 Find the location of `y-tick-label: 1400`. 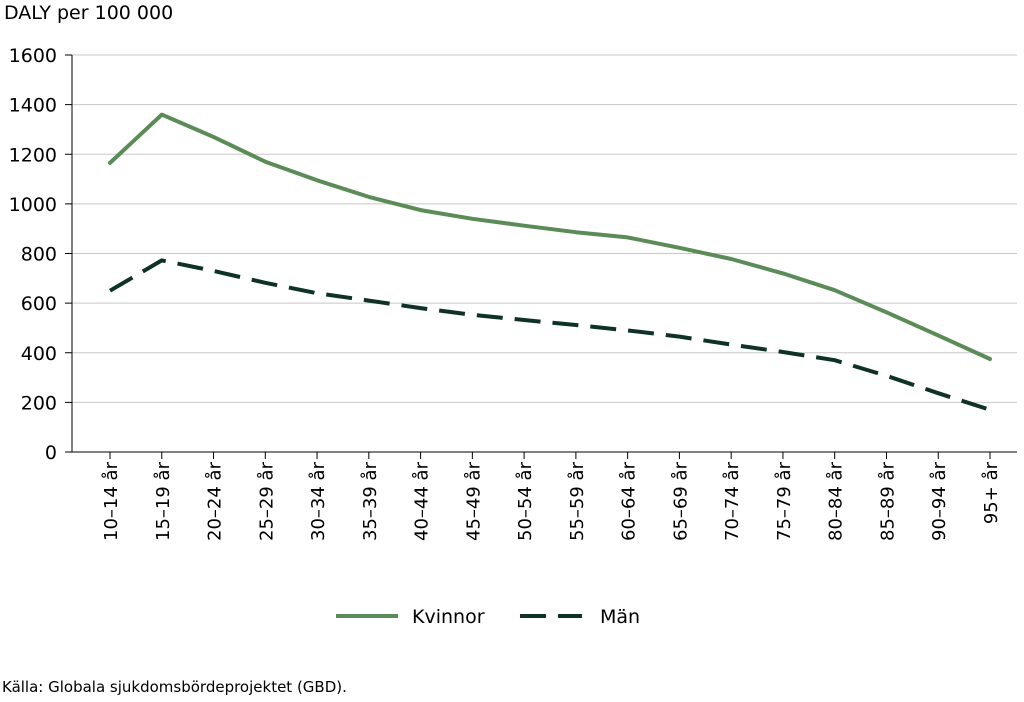

y-tick-label: 1400 is located at coordinates (33, 106).